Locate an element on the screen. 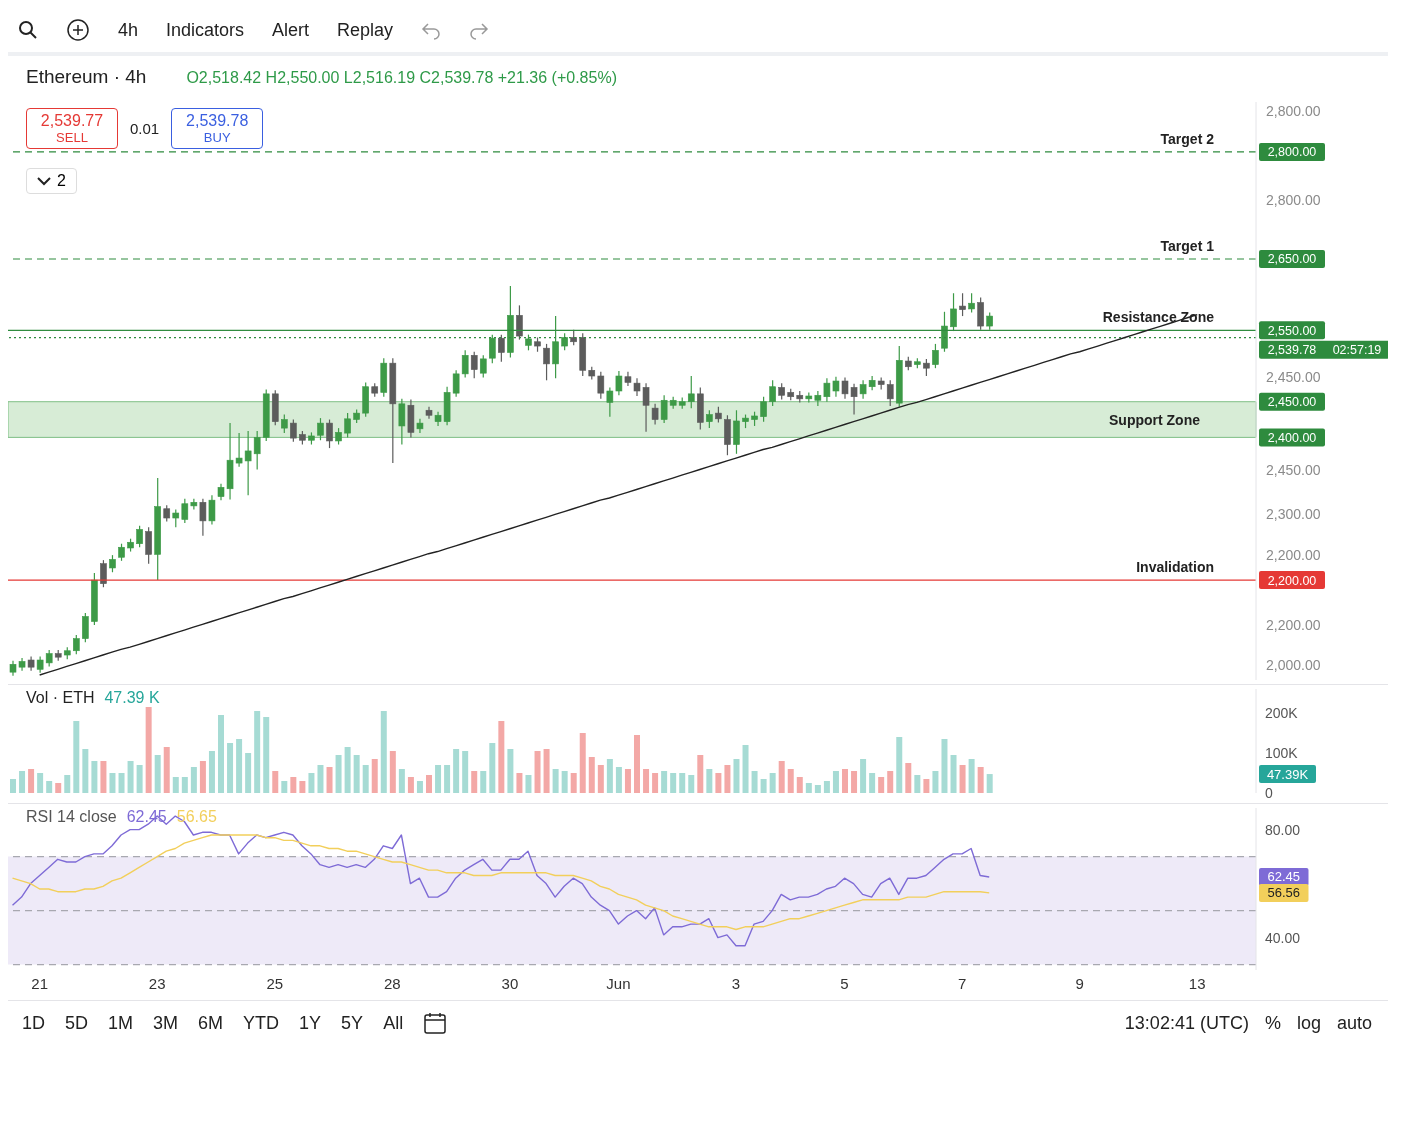 Image resolution: width=1402 pixels, height=1122 pixels. annotation: 56.65 is located at coordinates (196, 816).